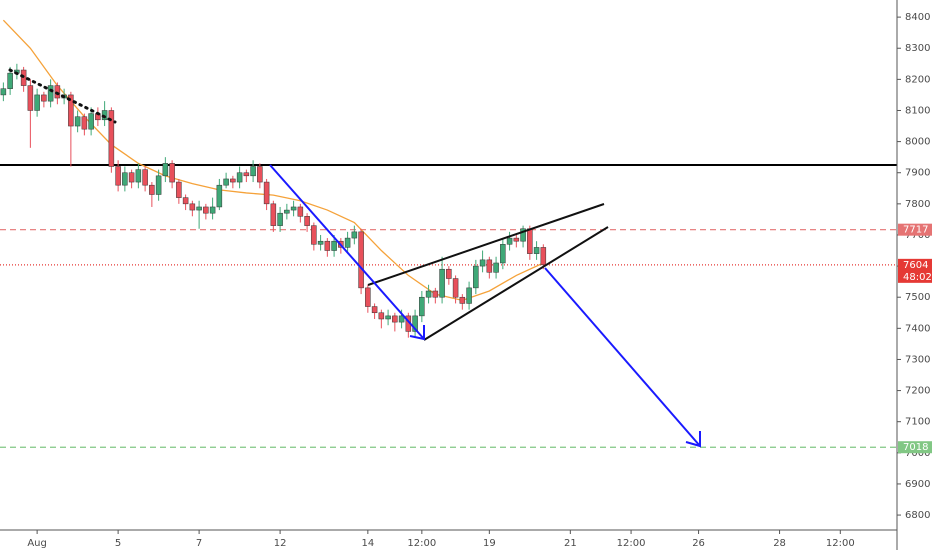 Image resolution: width=932 pixels, height=550 pixels. What do you see at coordinates (199, 543) in the screenshot?
I see `x-tick-label: 7` at bounding box center [199, 543].